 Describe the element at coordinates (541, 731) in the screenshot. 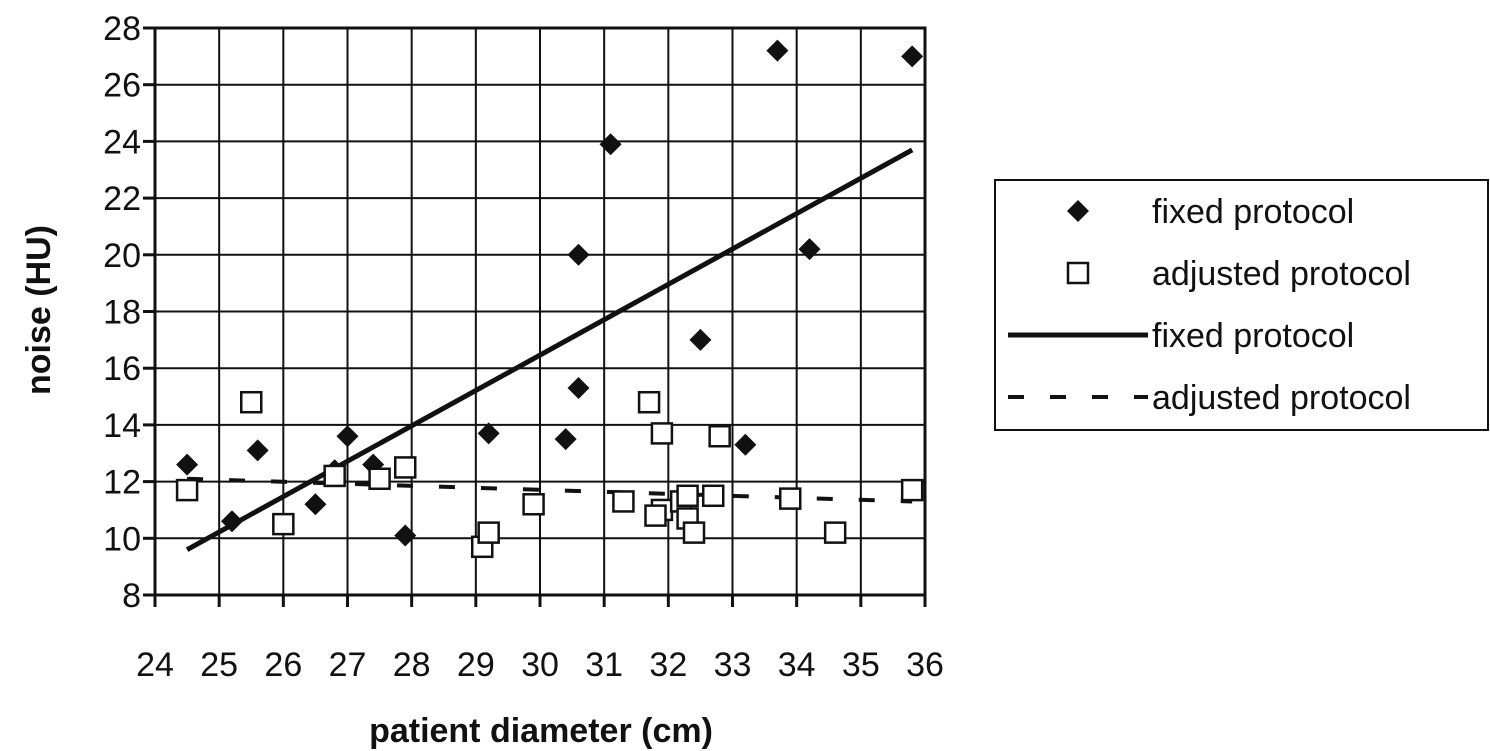

I see `x-axis-title: patient diameter (cm)` at that location.